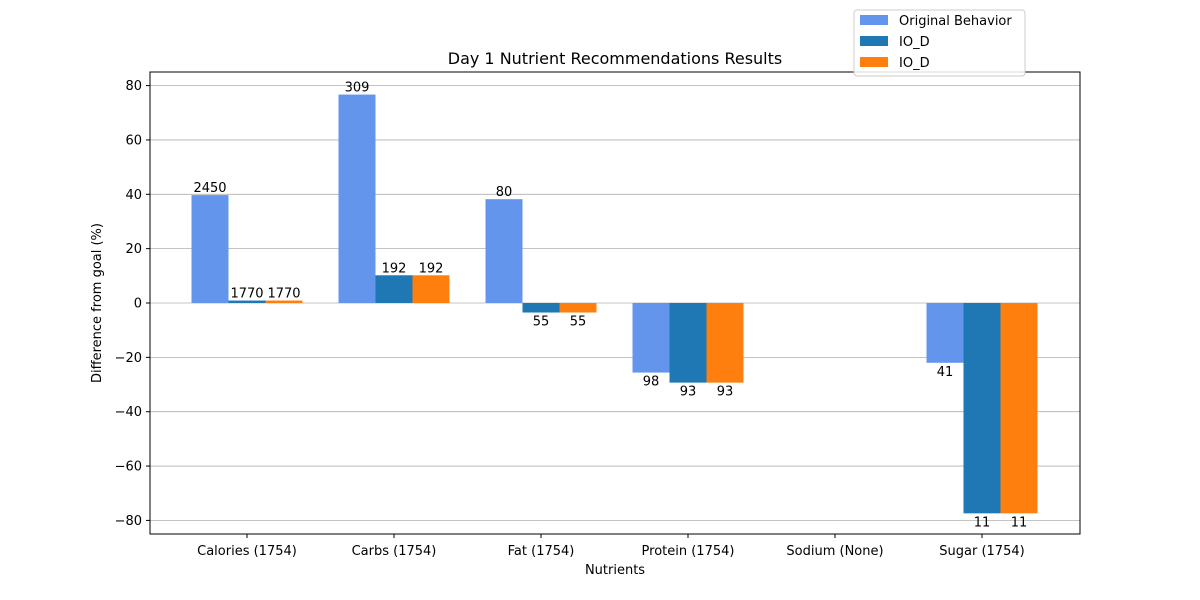 The width and height of the screenshot is (1200, 600). I want to click on chart-title: Day 1 Nutrient Recommendations Results, so click(615, 58).